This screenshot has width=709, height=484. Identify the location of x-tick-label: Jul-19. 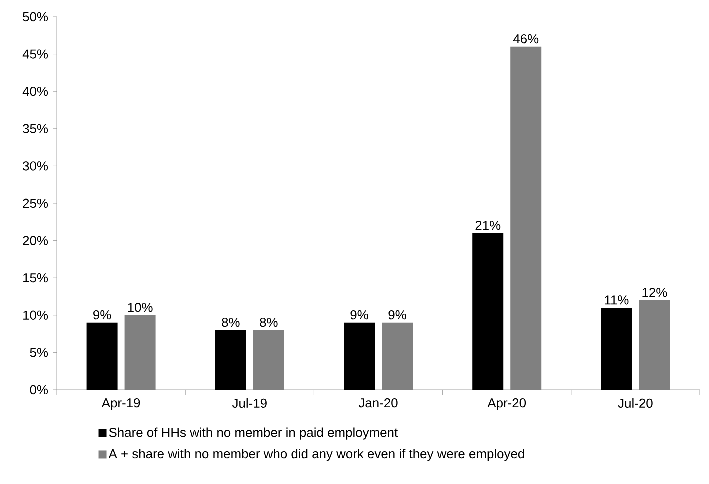
(249, 403).